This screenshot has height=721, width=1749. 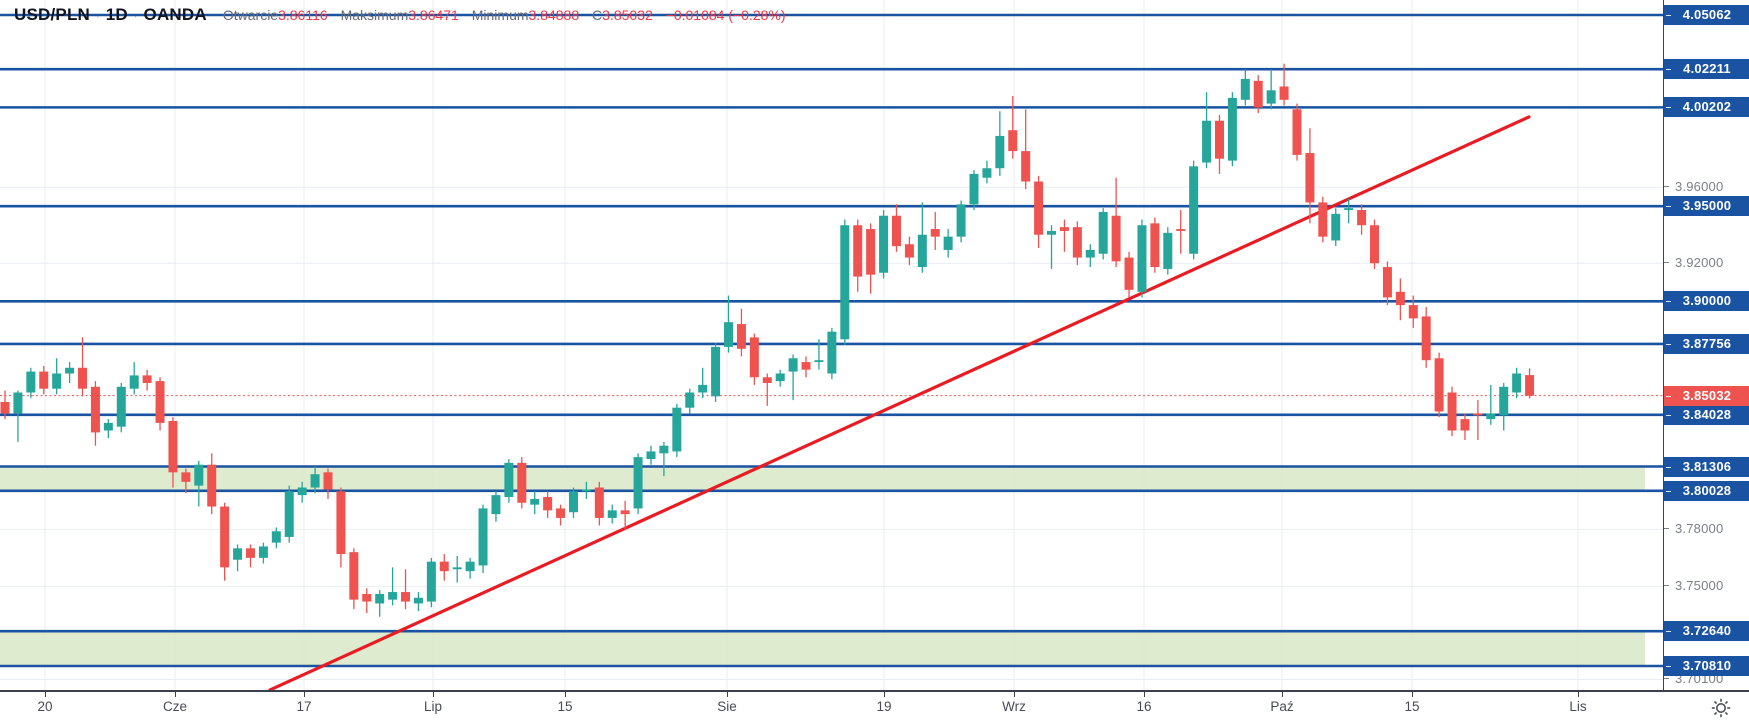 I want to click on exchange-label: OANDA, so click(x=175, y=14).